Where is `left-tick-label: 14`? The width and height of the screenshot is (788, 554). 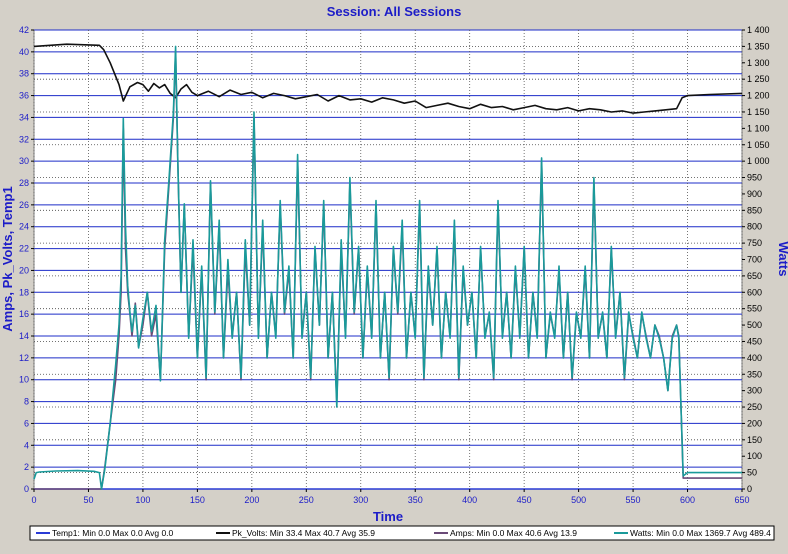 left-tick-label: 14 is located at coordinates (24, 336).